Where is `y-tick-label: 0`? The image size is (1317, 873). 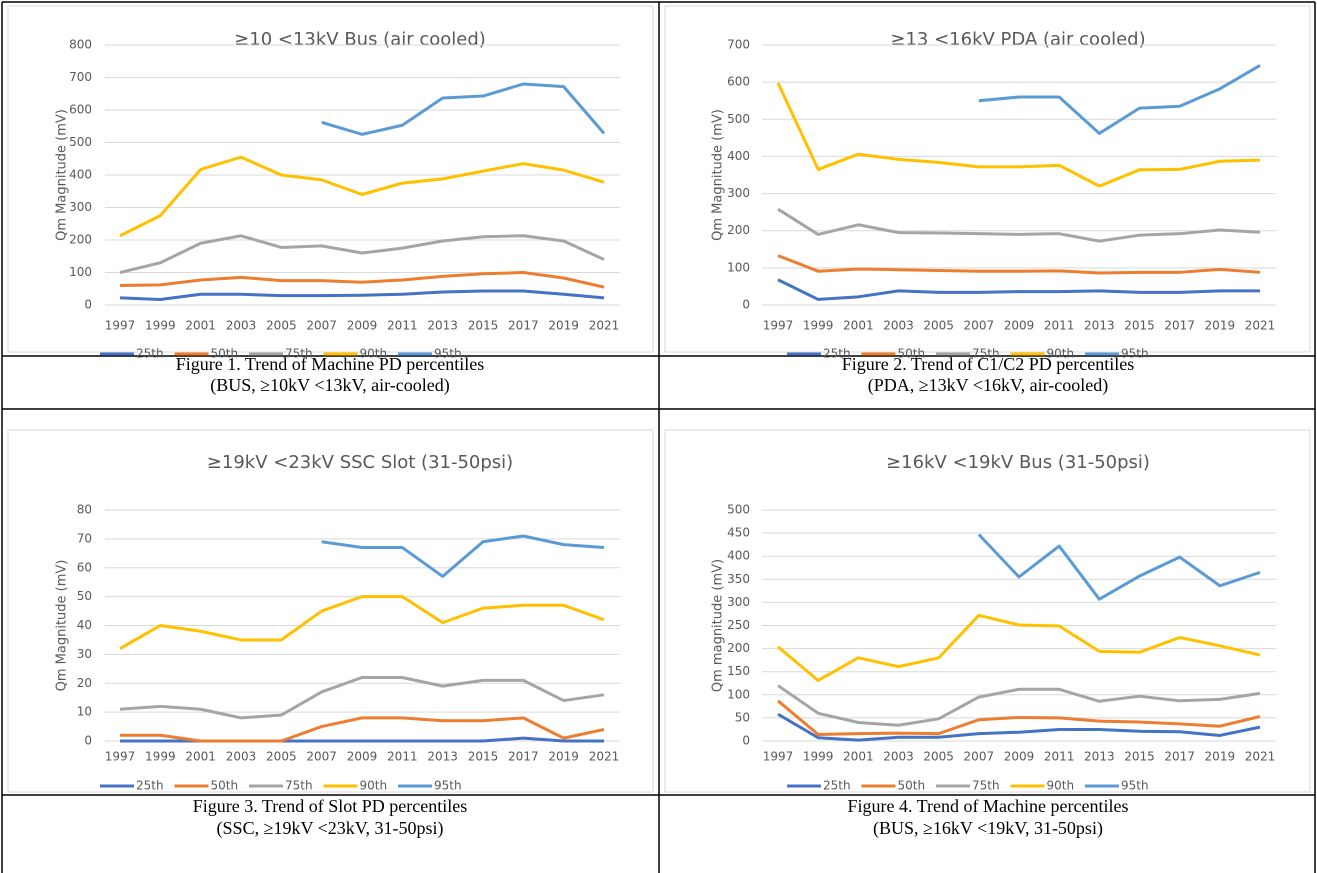
y-tick-label: 0 is located at coordinates (746, 305).